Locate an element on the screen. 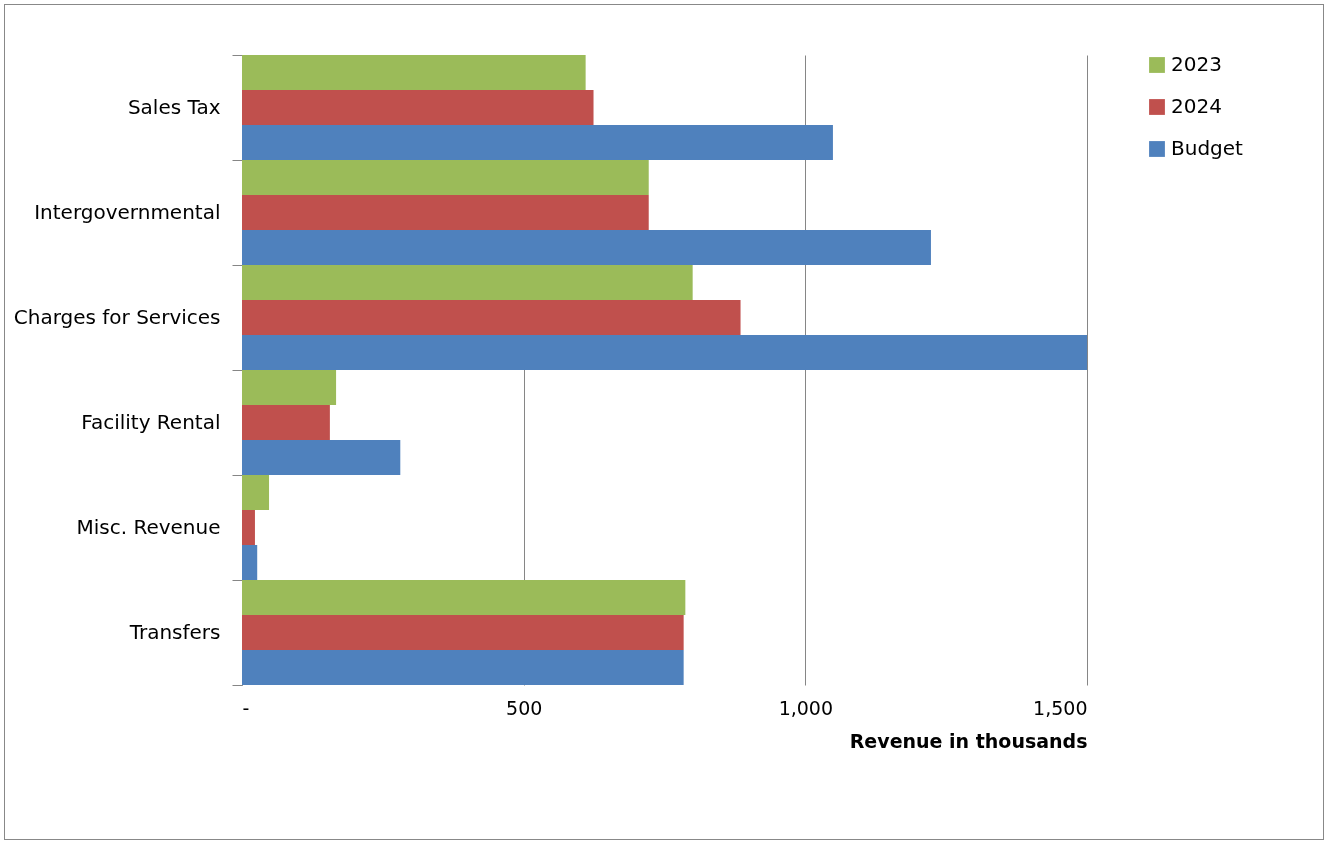  legend-label: Budget is located at coordinates (1207, 148).